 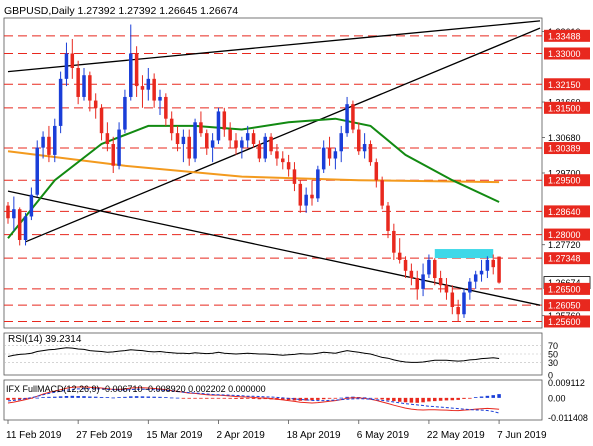 I want to click on level-price-label: 1.32150, so click(x=564, y=85).